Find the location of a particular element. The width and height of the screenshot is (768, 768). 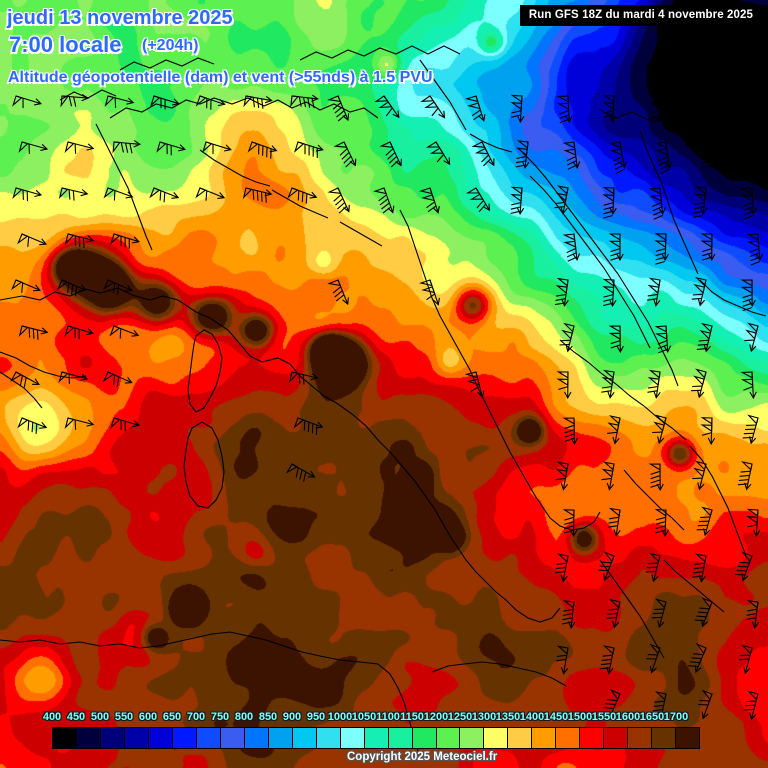

color-scale-tick: 1300 is located at coordinates (484, 717).